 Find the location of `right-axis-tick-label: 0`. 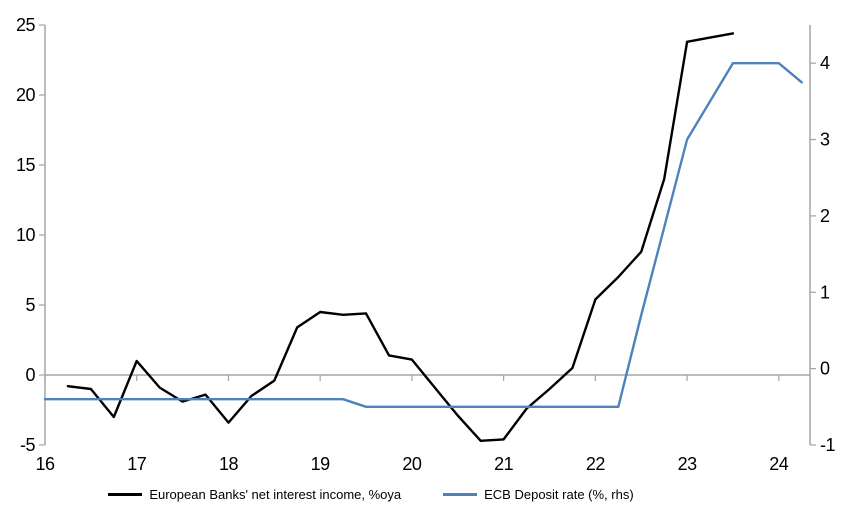

right-axis-tick-label: 0 is located at coordinates (825, 369).